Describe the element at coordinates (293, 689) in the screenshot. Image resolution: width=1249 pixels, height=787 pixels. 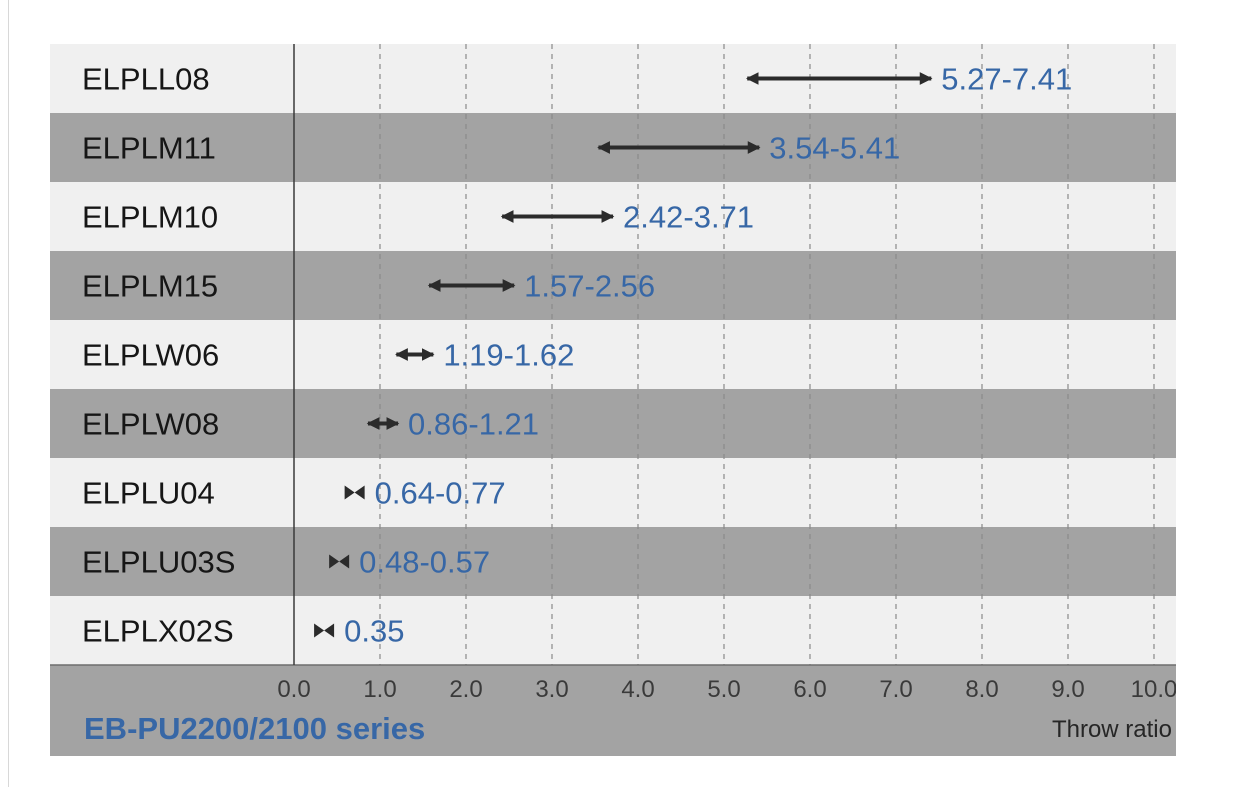
I see `x-tick-0.0: 0.0` at that location.